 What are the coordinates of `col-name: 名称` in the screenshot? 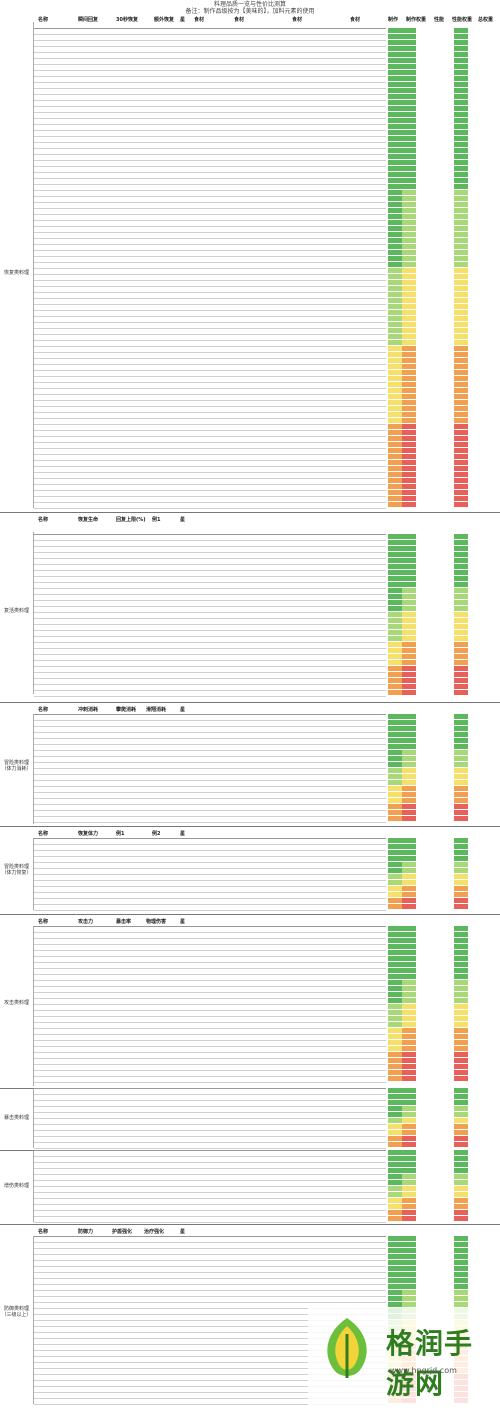 It's located at (43, 520).